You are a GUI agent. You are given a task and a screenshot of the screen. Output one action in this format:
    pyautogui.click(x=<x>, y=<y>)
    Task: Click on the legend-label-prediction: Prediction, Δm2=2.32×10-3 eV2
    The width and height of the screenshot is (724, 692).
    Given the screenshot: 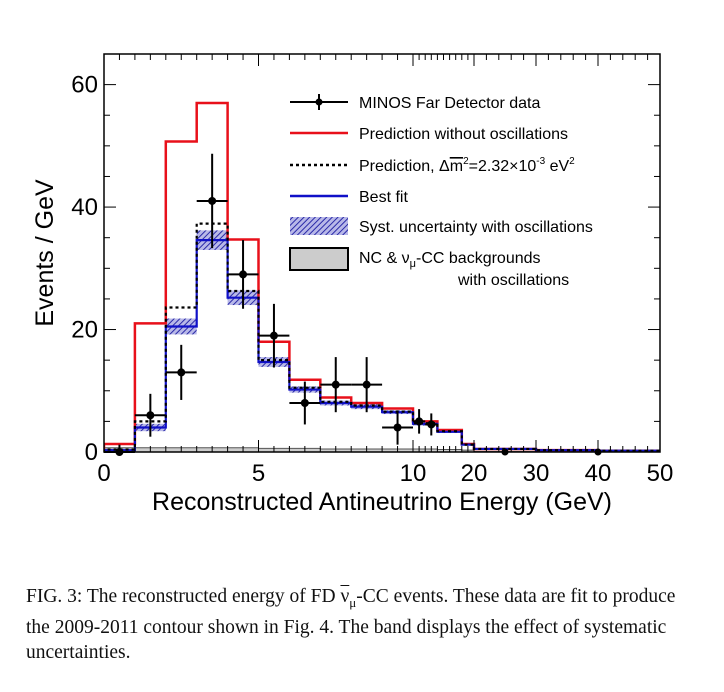 What is the action you would take?
    pyautogui.click(x=467, y=165)
    